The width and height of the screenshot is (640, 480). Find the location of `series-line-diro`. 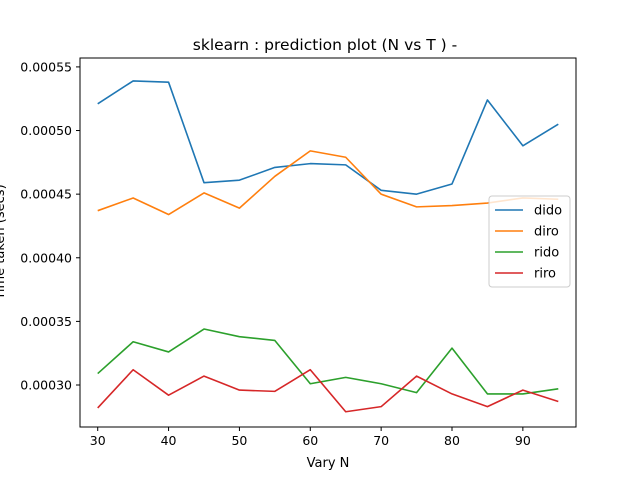

series-line-diro is located at coordinates (328, 183).